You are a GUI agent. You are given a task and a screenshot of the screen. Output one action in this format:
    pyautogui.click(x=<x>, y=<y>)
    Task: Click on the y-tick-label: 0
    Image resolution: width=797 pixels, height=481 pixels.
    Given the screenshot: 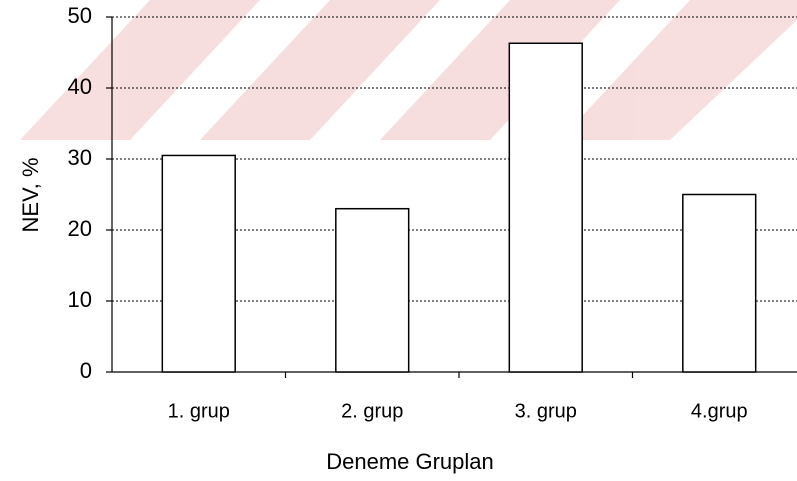 What is the action you would take?
    pyautogui.click(x=86, y=370)
    